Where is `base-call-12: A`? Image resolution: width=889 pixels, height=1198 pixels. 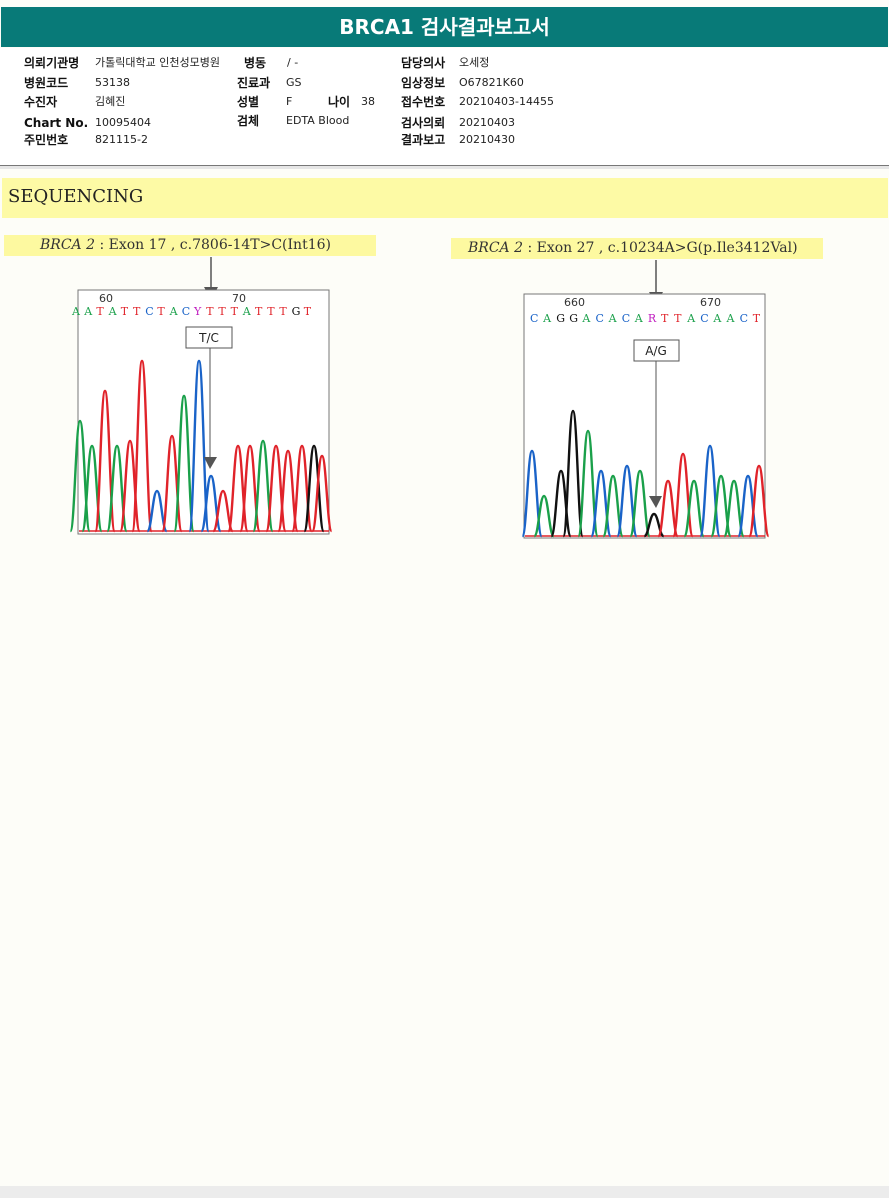 base-call-12: A is located at coordinates (691, 318).